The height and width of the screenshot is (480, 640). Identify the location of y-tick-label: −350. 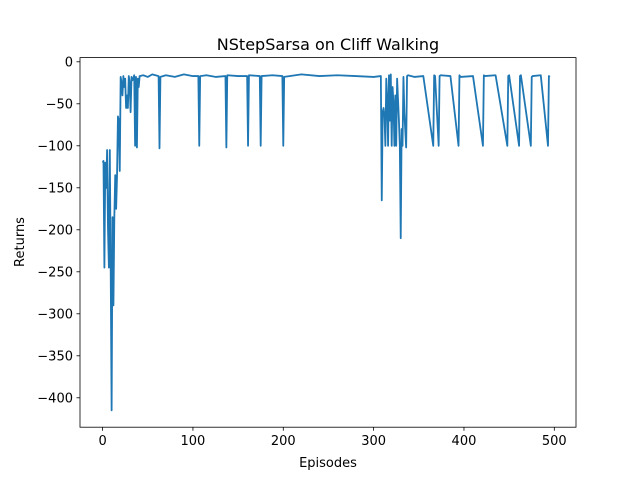
(55, 356).